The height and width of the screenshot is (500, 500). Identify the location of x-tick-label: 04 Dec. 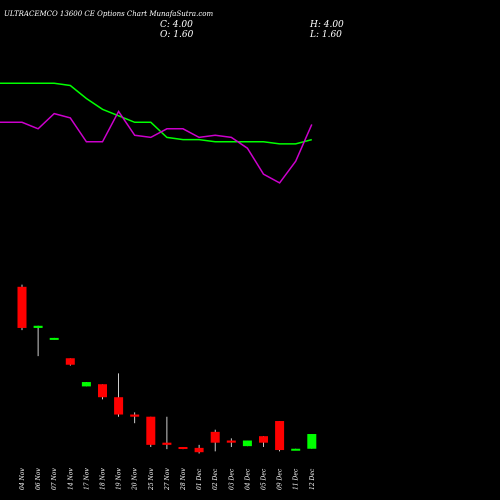
(247, 479).